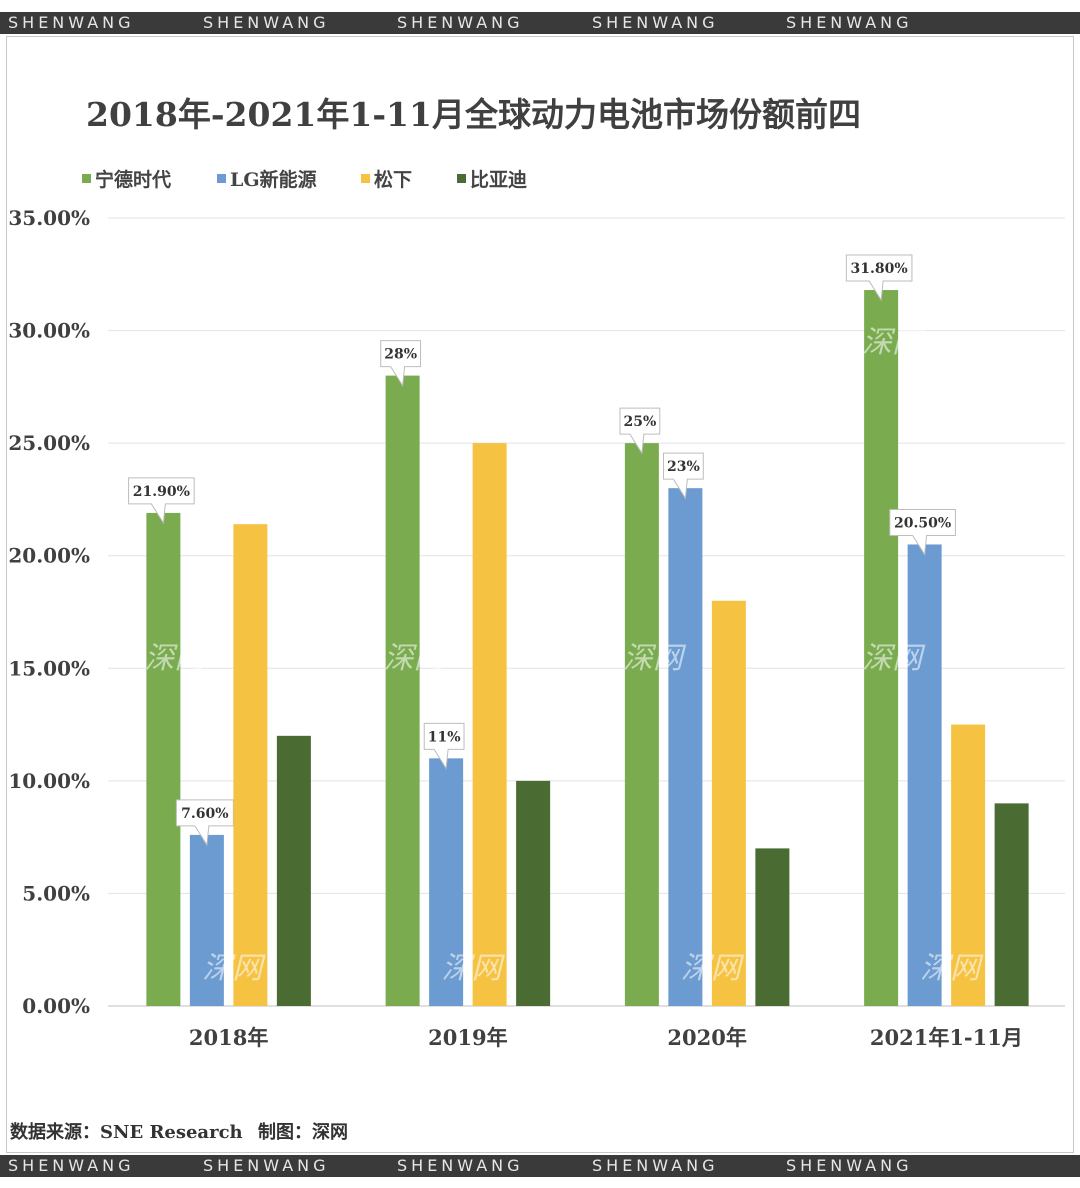 The image size is (1080, 1188). What do you see at coordinates (49, 556) in the screenshot?
I see `y-tick-label: 20.00%` at bounding box center [49, 556].